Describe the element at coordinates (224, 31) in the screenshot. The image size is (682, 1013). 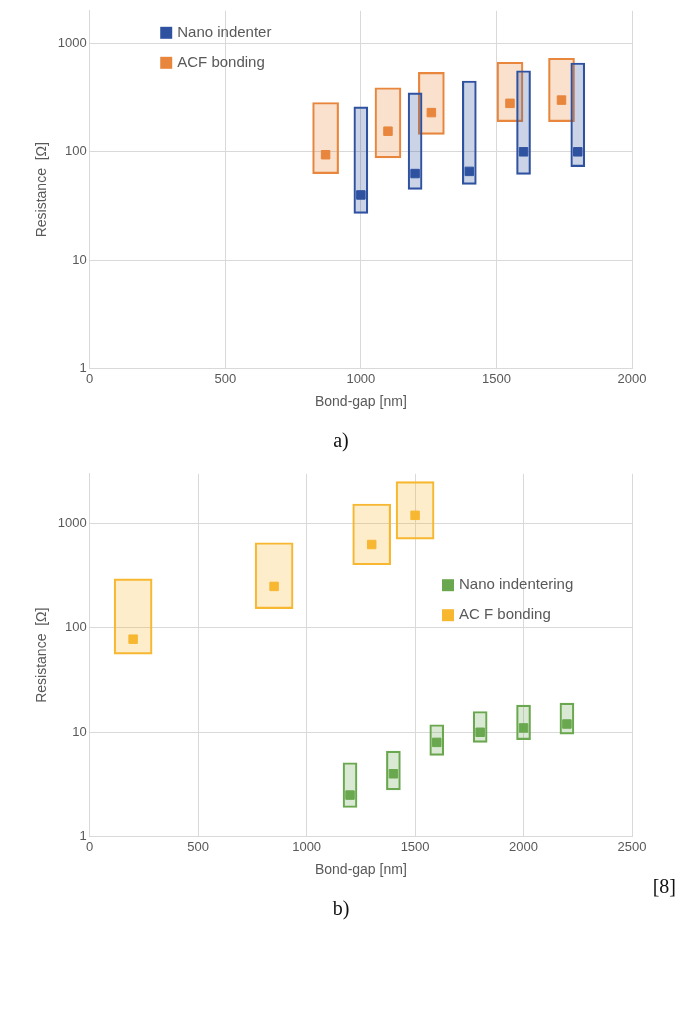
I see `legend-label: Nano indenter` at that location.